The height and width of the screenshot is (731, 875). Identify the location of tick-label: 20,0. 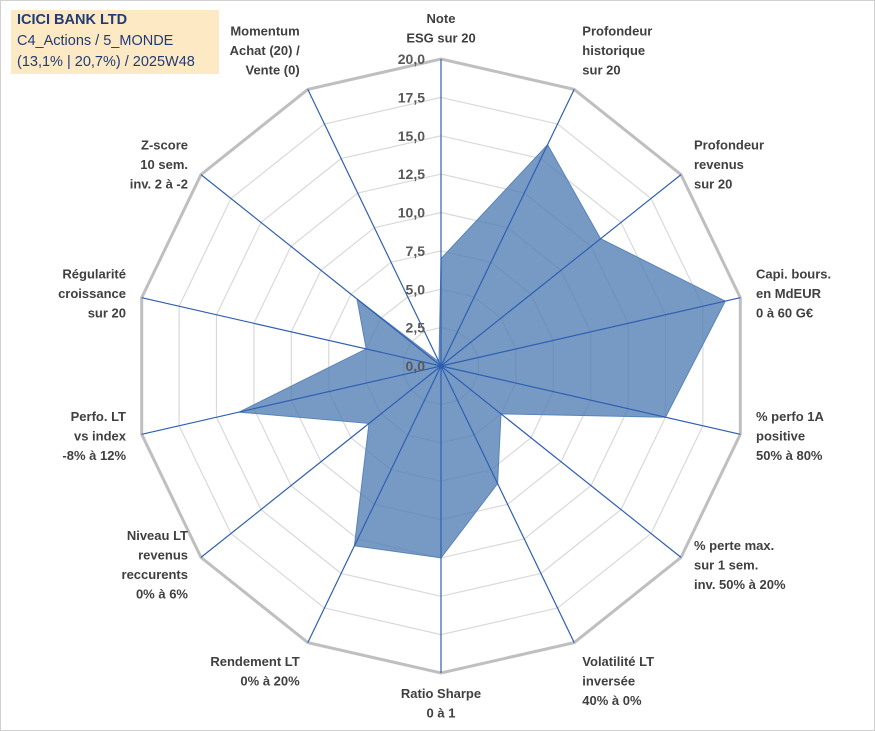
(411, 59).